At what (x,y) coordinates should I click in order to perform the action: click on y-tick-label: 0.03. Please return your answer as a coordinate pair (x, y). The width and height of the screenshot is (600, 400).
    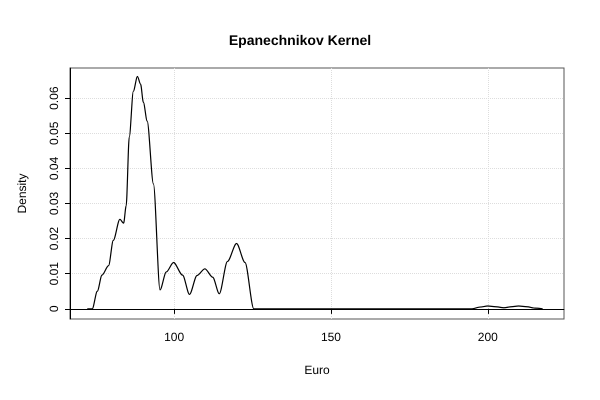
    Looking at the image, I should click on (54, 204).